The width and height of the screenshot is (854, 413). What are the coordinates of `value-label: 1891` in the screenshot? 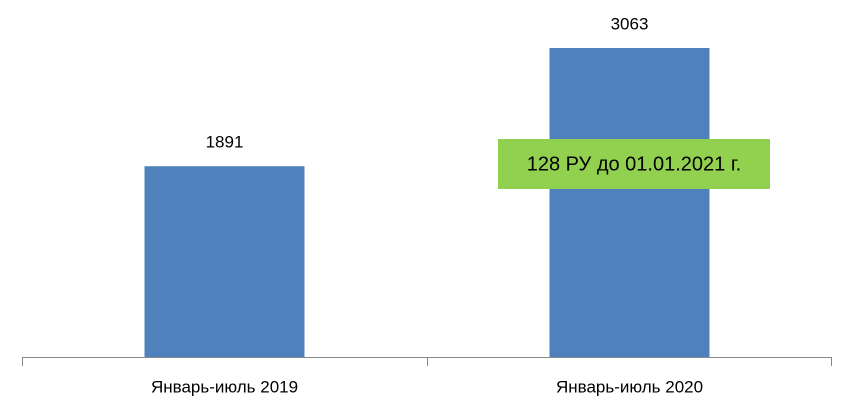 It's located at (225, 142).